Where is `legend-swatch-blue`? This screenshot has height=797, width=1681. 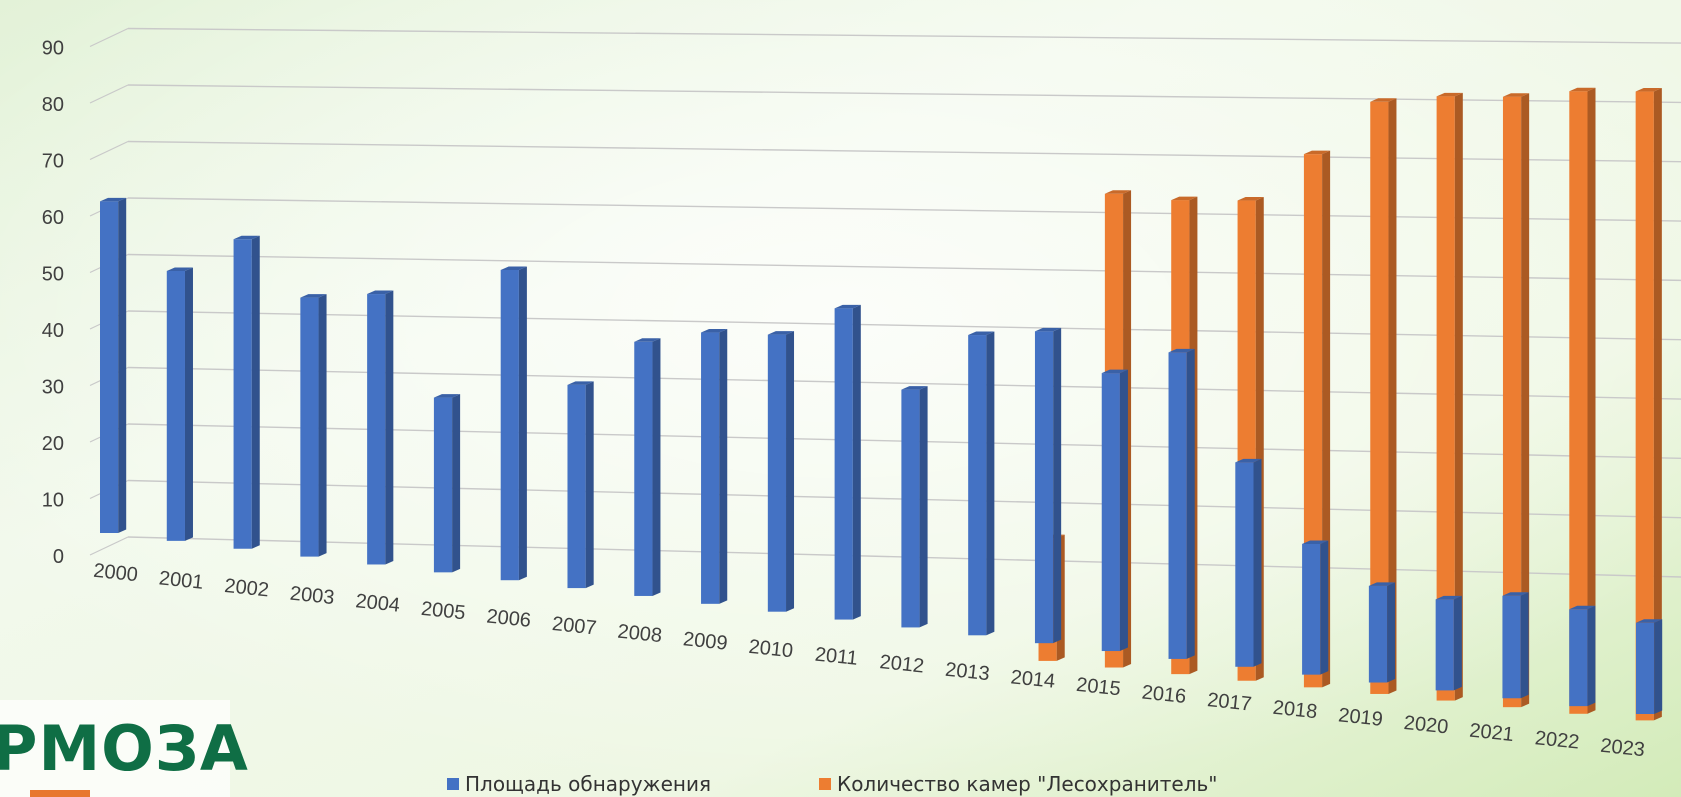
legend-swatch-blue is located at coordinates (453, 784).